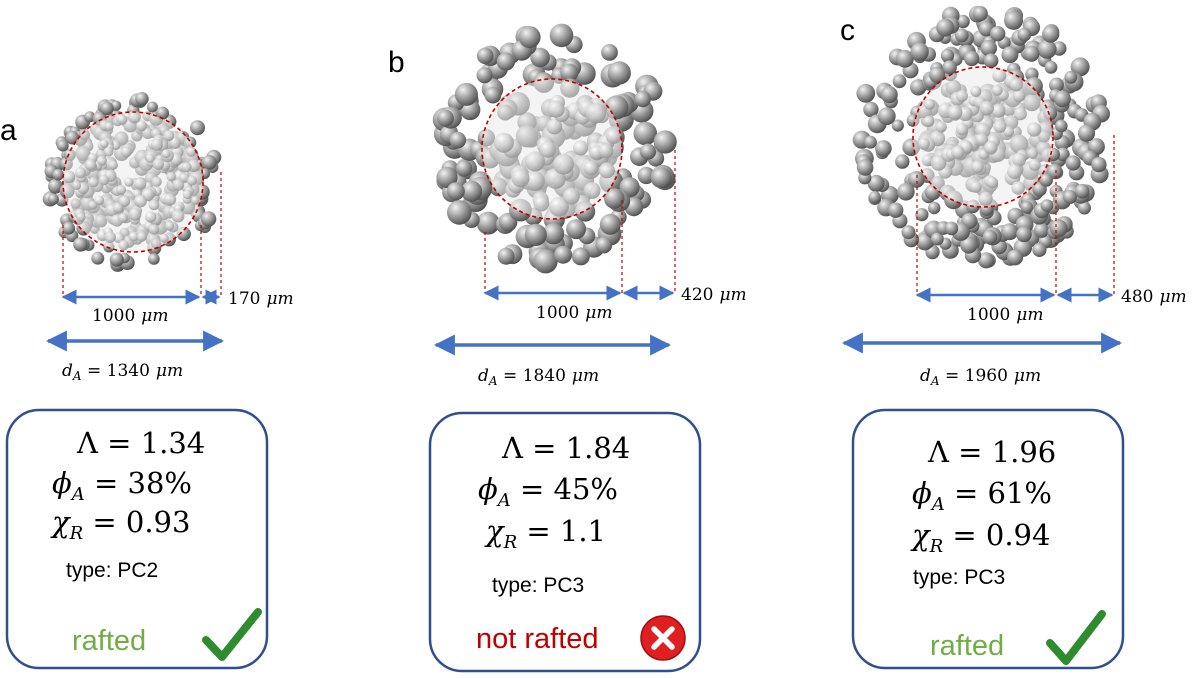 This screenshot has width=1200, height=678. What do you see at coordinates (137, 539) in the screenshot?
I see `parameter-box` at bounding box center [137, 539].